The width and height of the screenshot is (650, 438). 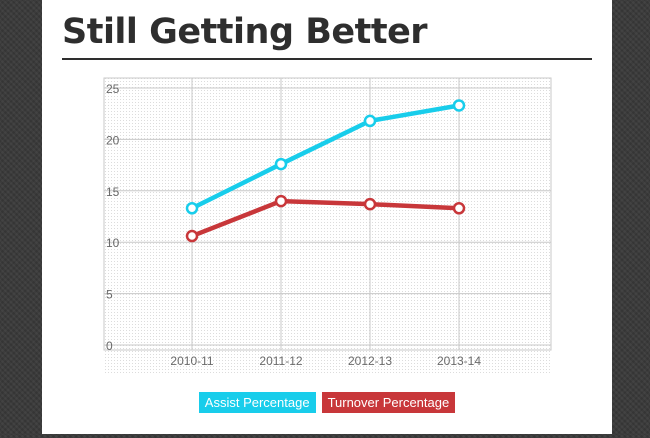 What do you see at coordinates (245, 32) in the screenshot?
I see `page-title: Still Getting Better` at bounding box center [245, 32].